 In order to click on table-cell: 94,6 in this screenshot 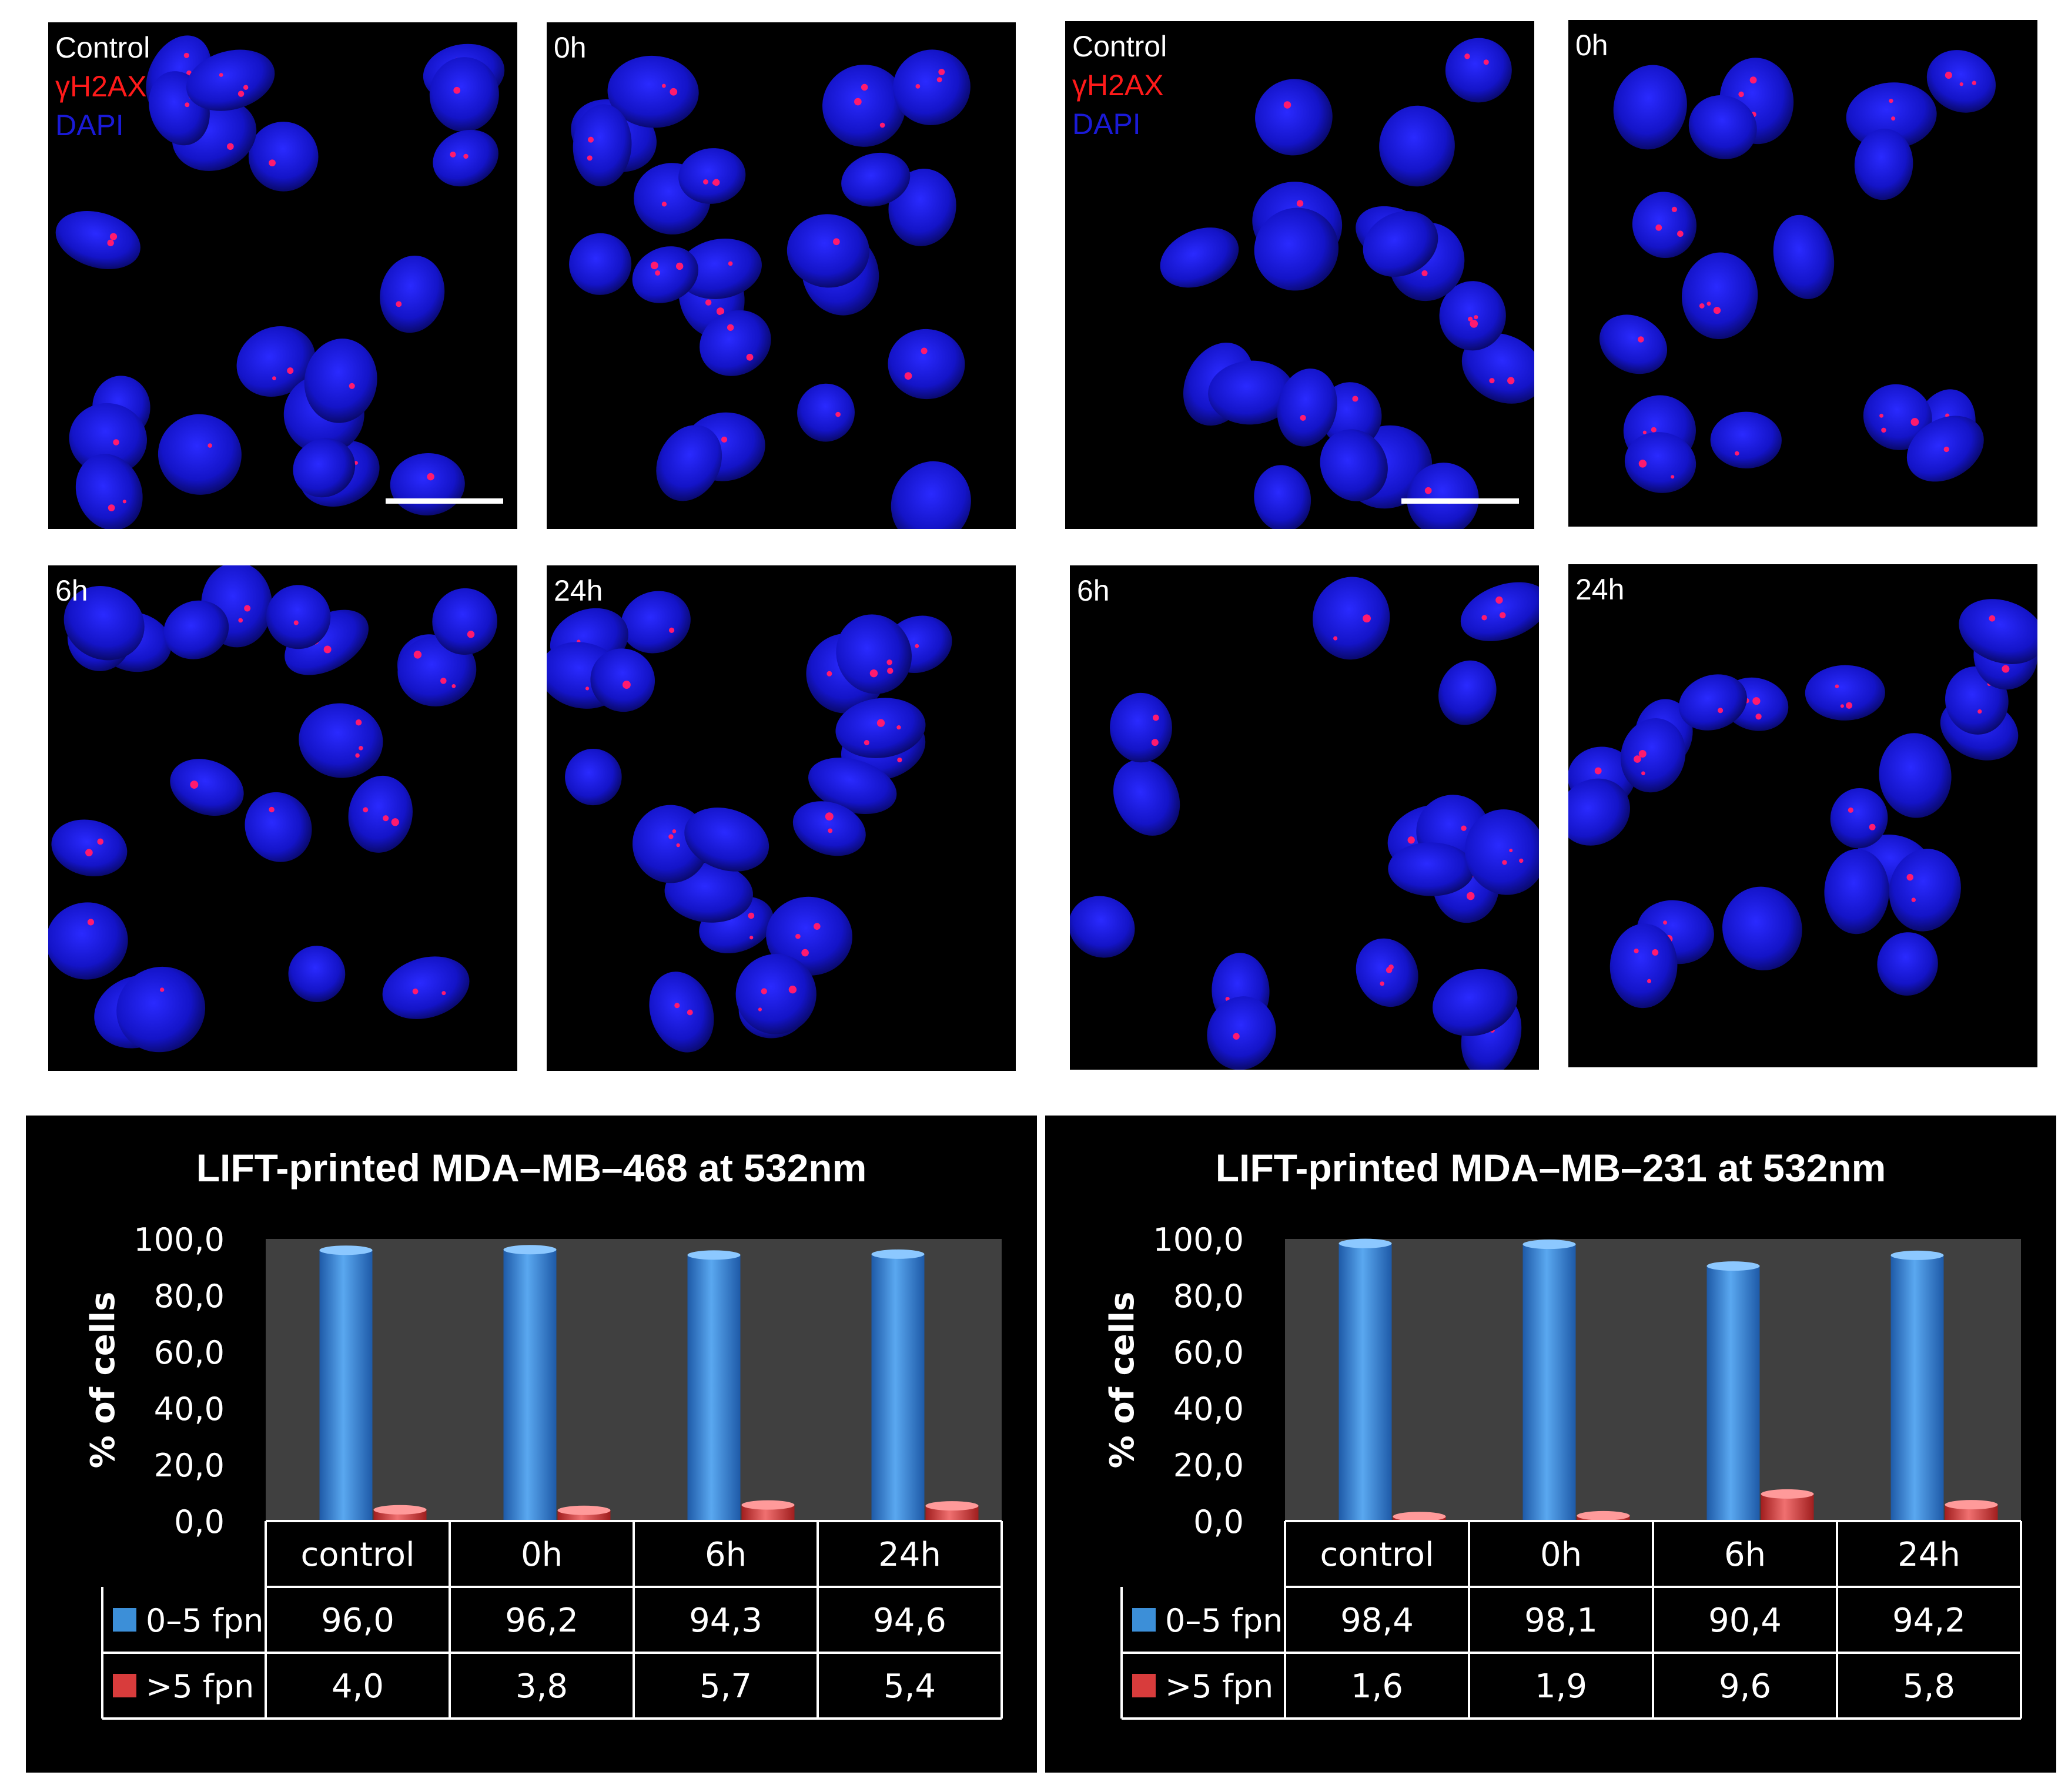, I will do `click(909, 1621)`.